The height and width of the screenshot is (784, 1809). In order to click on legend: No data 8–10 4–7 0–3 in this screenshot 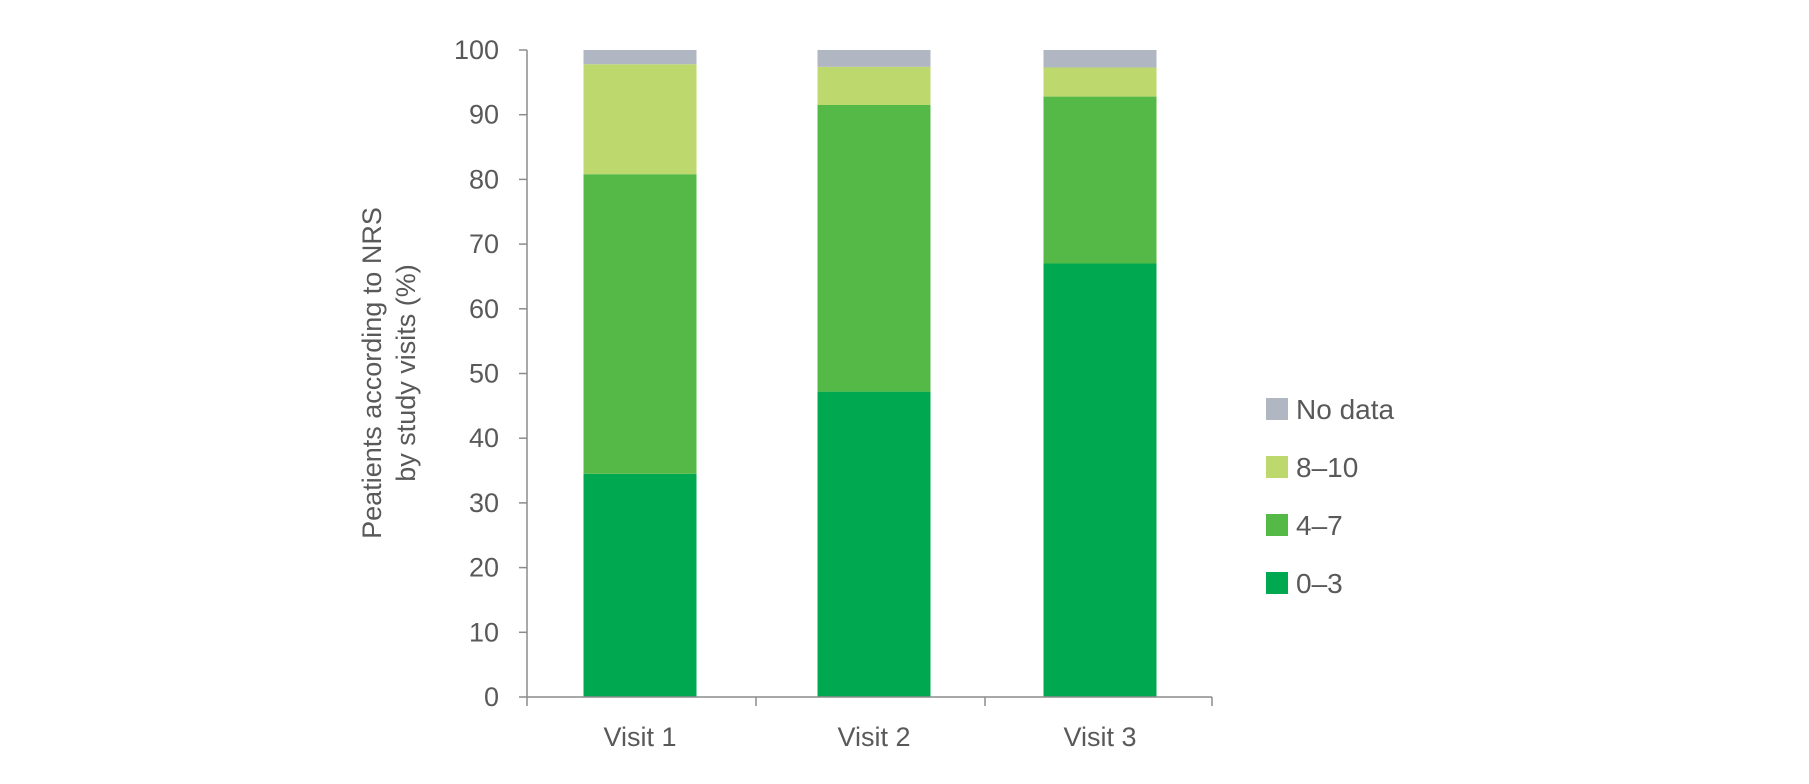, I will do `click(1330, 496)`.